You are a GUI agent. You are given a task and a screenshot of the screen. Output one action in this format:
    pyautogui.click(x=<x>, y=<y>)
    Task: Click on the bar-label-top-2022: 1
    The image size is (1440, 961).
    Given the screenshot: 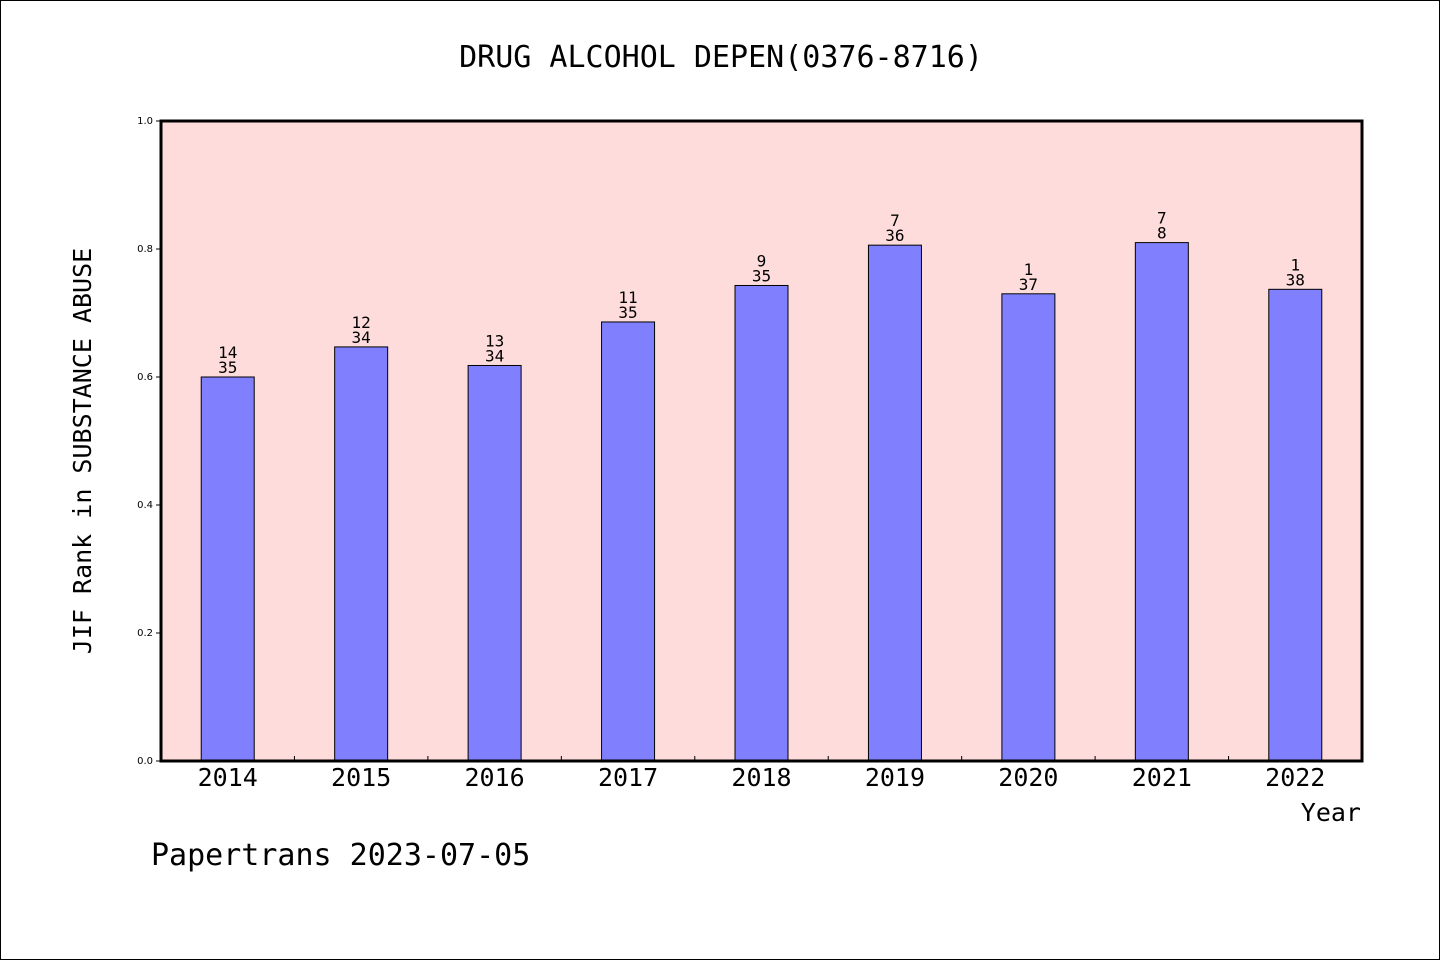 What is the action you would take?
    pyautogui.click(x=1295, y=264)
    